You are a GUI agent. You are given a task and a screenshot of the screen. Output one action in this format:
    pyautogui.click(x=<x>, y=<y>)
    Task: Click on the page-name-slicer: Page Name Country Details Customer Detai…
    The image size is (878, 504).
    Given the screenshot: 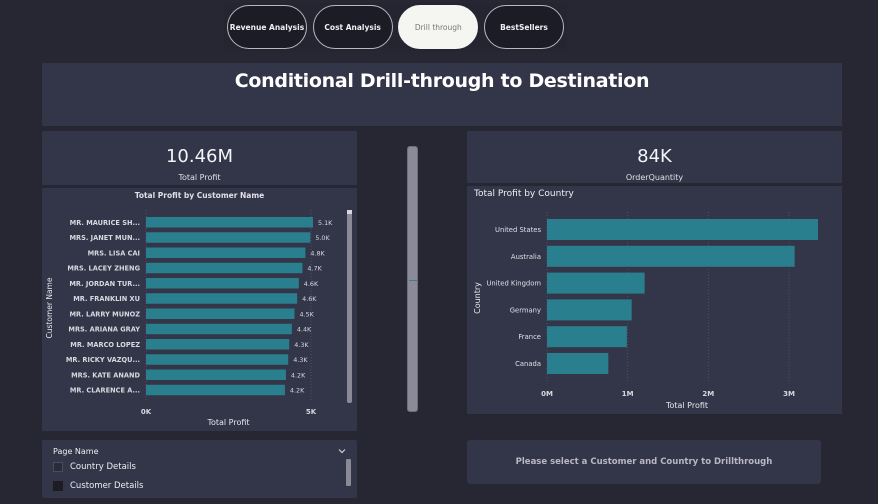 What is the action you would take?
    pyautogui.click(x=199, y=469)
    